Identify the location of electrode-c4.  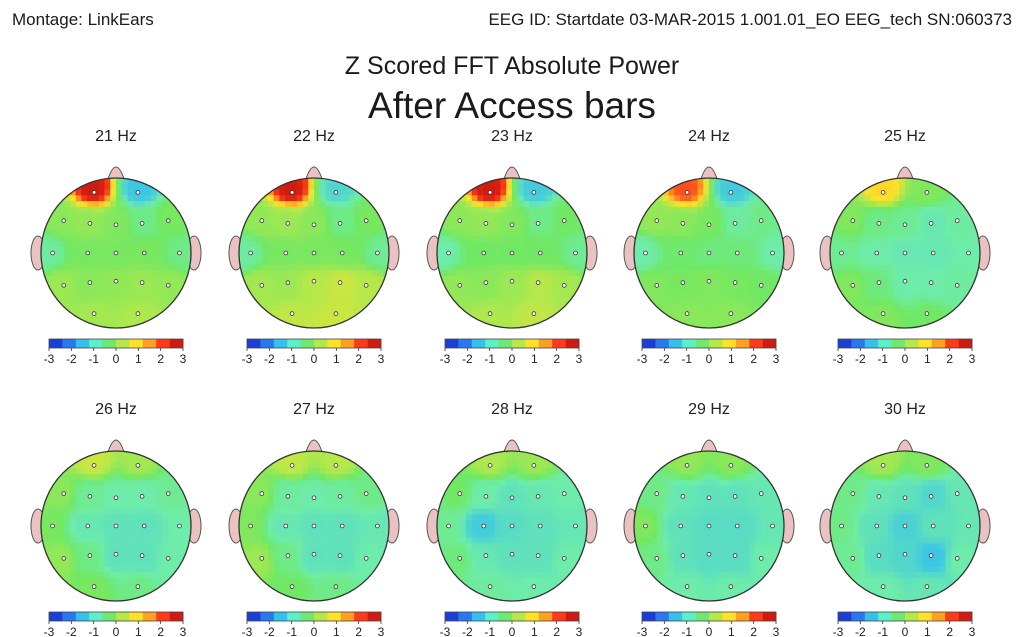
(144, 526).